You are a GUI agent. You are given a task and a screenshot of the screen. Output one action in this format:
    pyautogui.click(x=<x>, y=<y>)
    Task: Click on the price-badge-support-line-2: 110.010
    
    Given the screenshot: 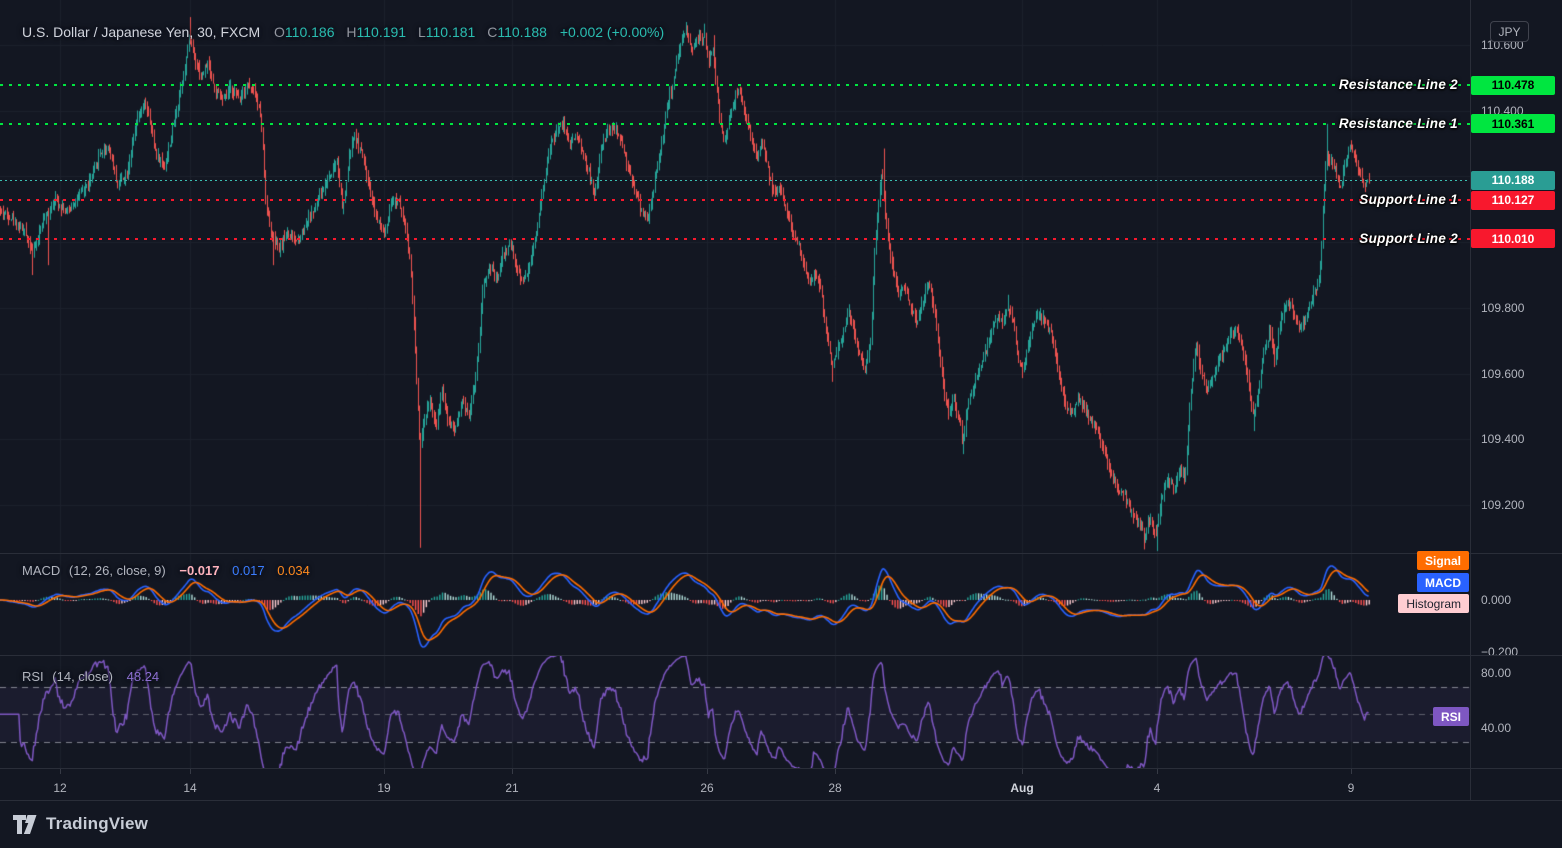 What is the action you would take?
    pyautogui.click(x=1513, y=239)
    